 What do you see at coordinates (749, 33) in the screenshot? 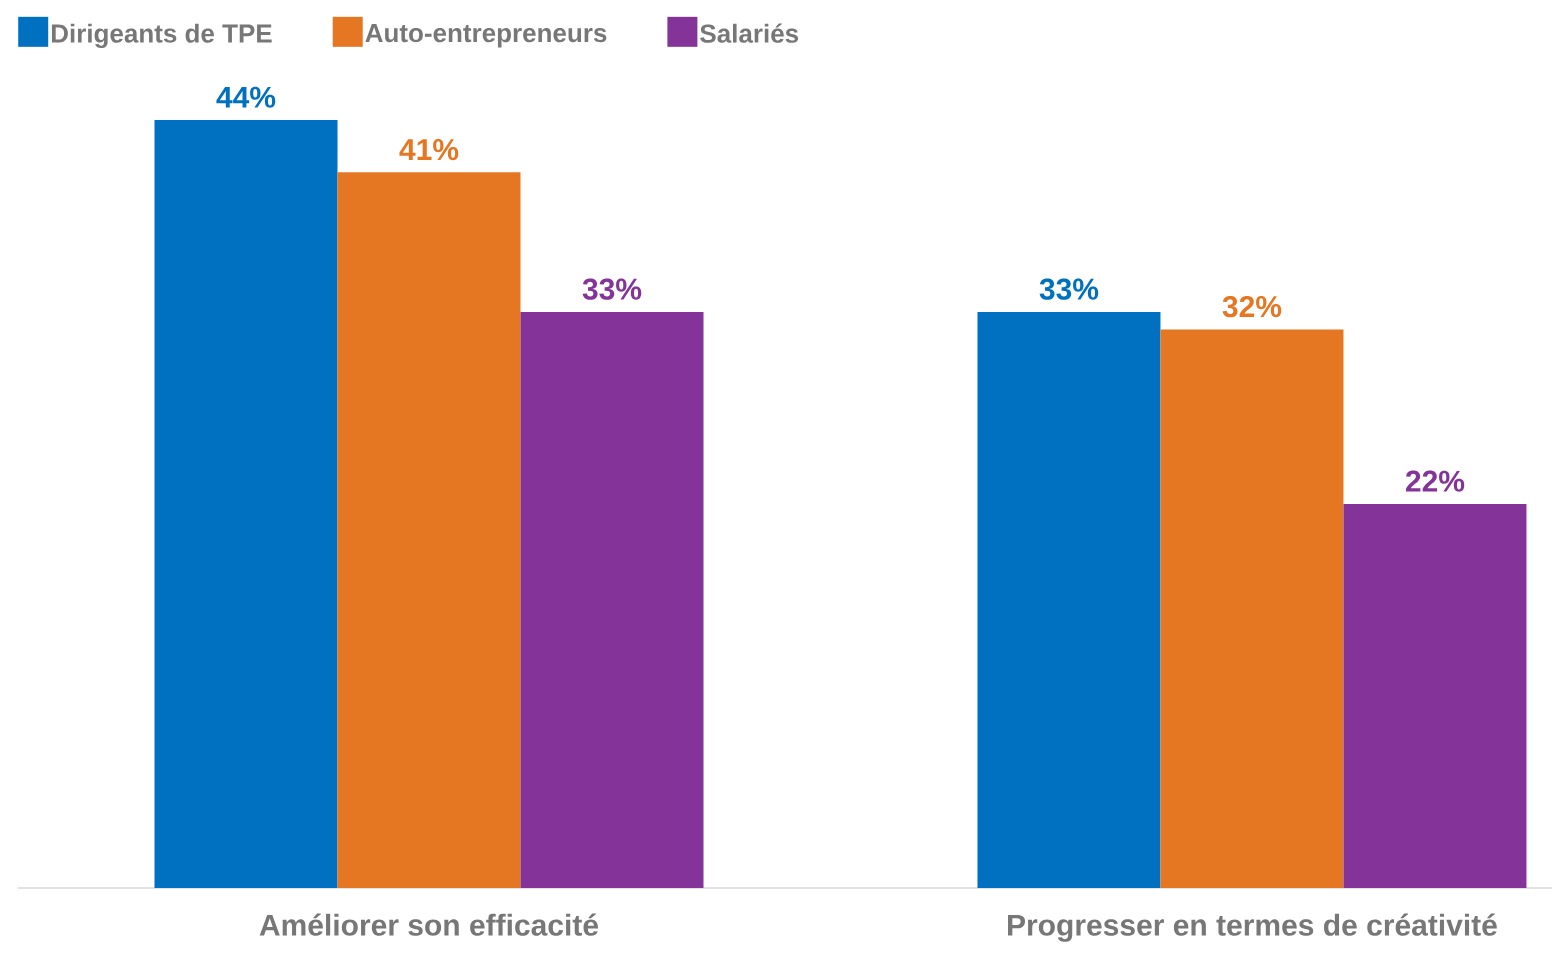
I see `legend-label: Salariés` at bounding box center [749, 33].